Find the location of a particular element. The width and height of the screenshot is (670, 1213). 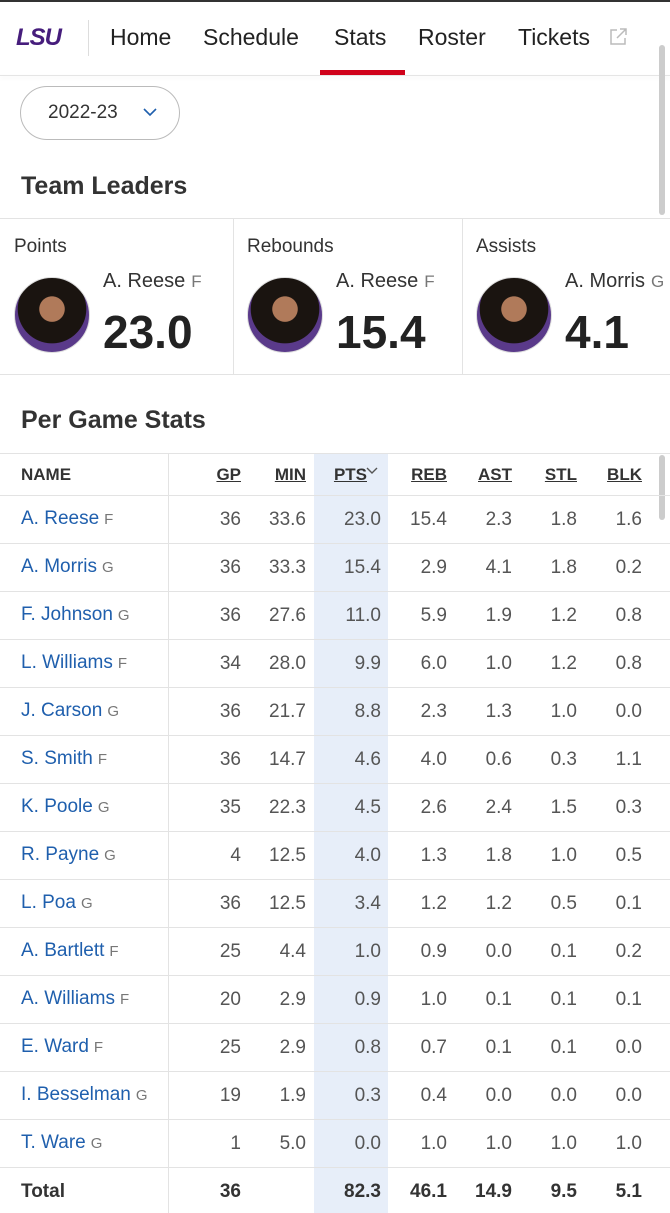

total-cell: 14.9 is located at coordinates (493, 1191).